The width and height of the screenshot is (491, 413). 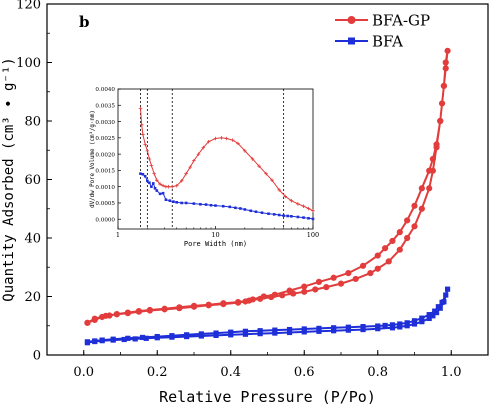 I want to click on inset-x-tick-label: 10, so click(x=215, y=235).